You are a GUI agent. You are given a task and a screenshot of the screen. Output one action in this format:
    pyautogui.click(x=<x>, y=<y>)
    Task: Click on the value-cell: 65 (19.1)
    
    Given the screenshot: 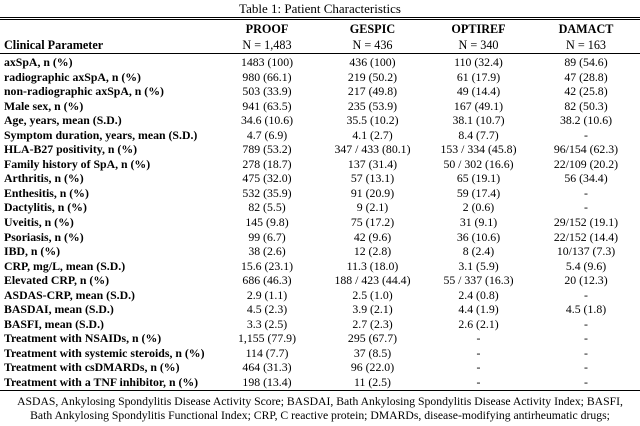 What is the action you would take?
    pyautogui.click(x=478, y=178)
    